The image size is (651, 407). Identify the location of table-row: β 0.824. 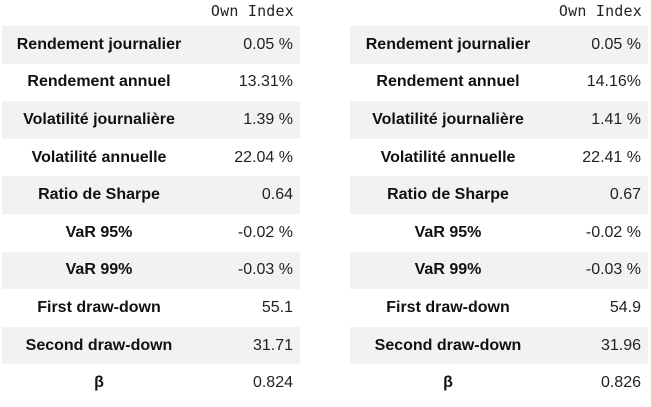
(151, 383).